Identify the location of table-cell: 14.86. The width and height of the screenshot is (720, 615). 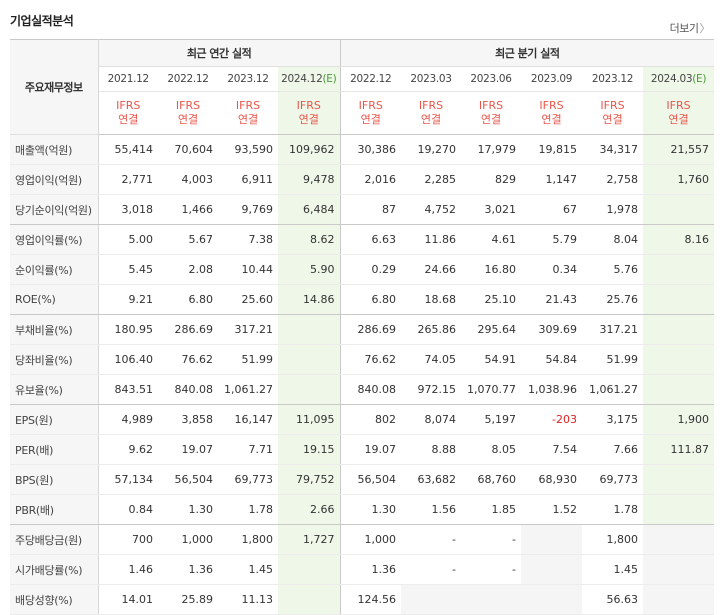
(309, 299).